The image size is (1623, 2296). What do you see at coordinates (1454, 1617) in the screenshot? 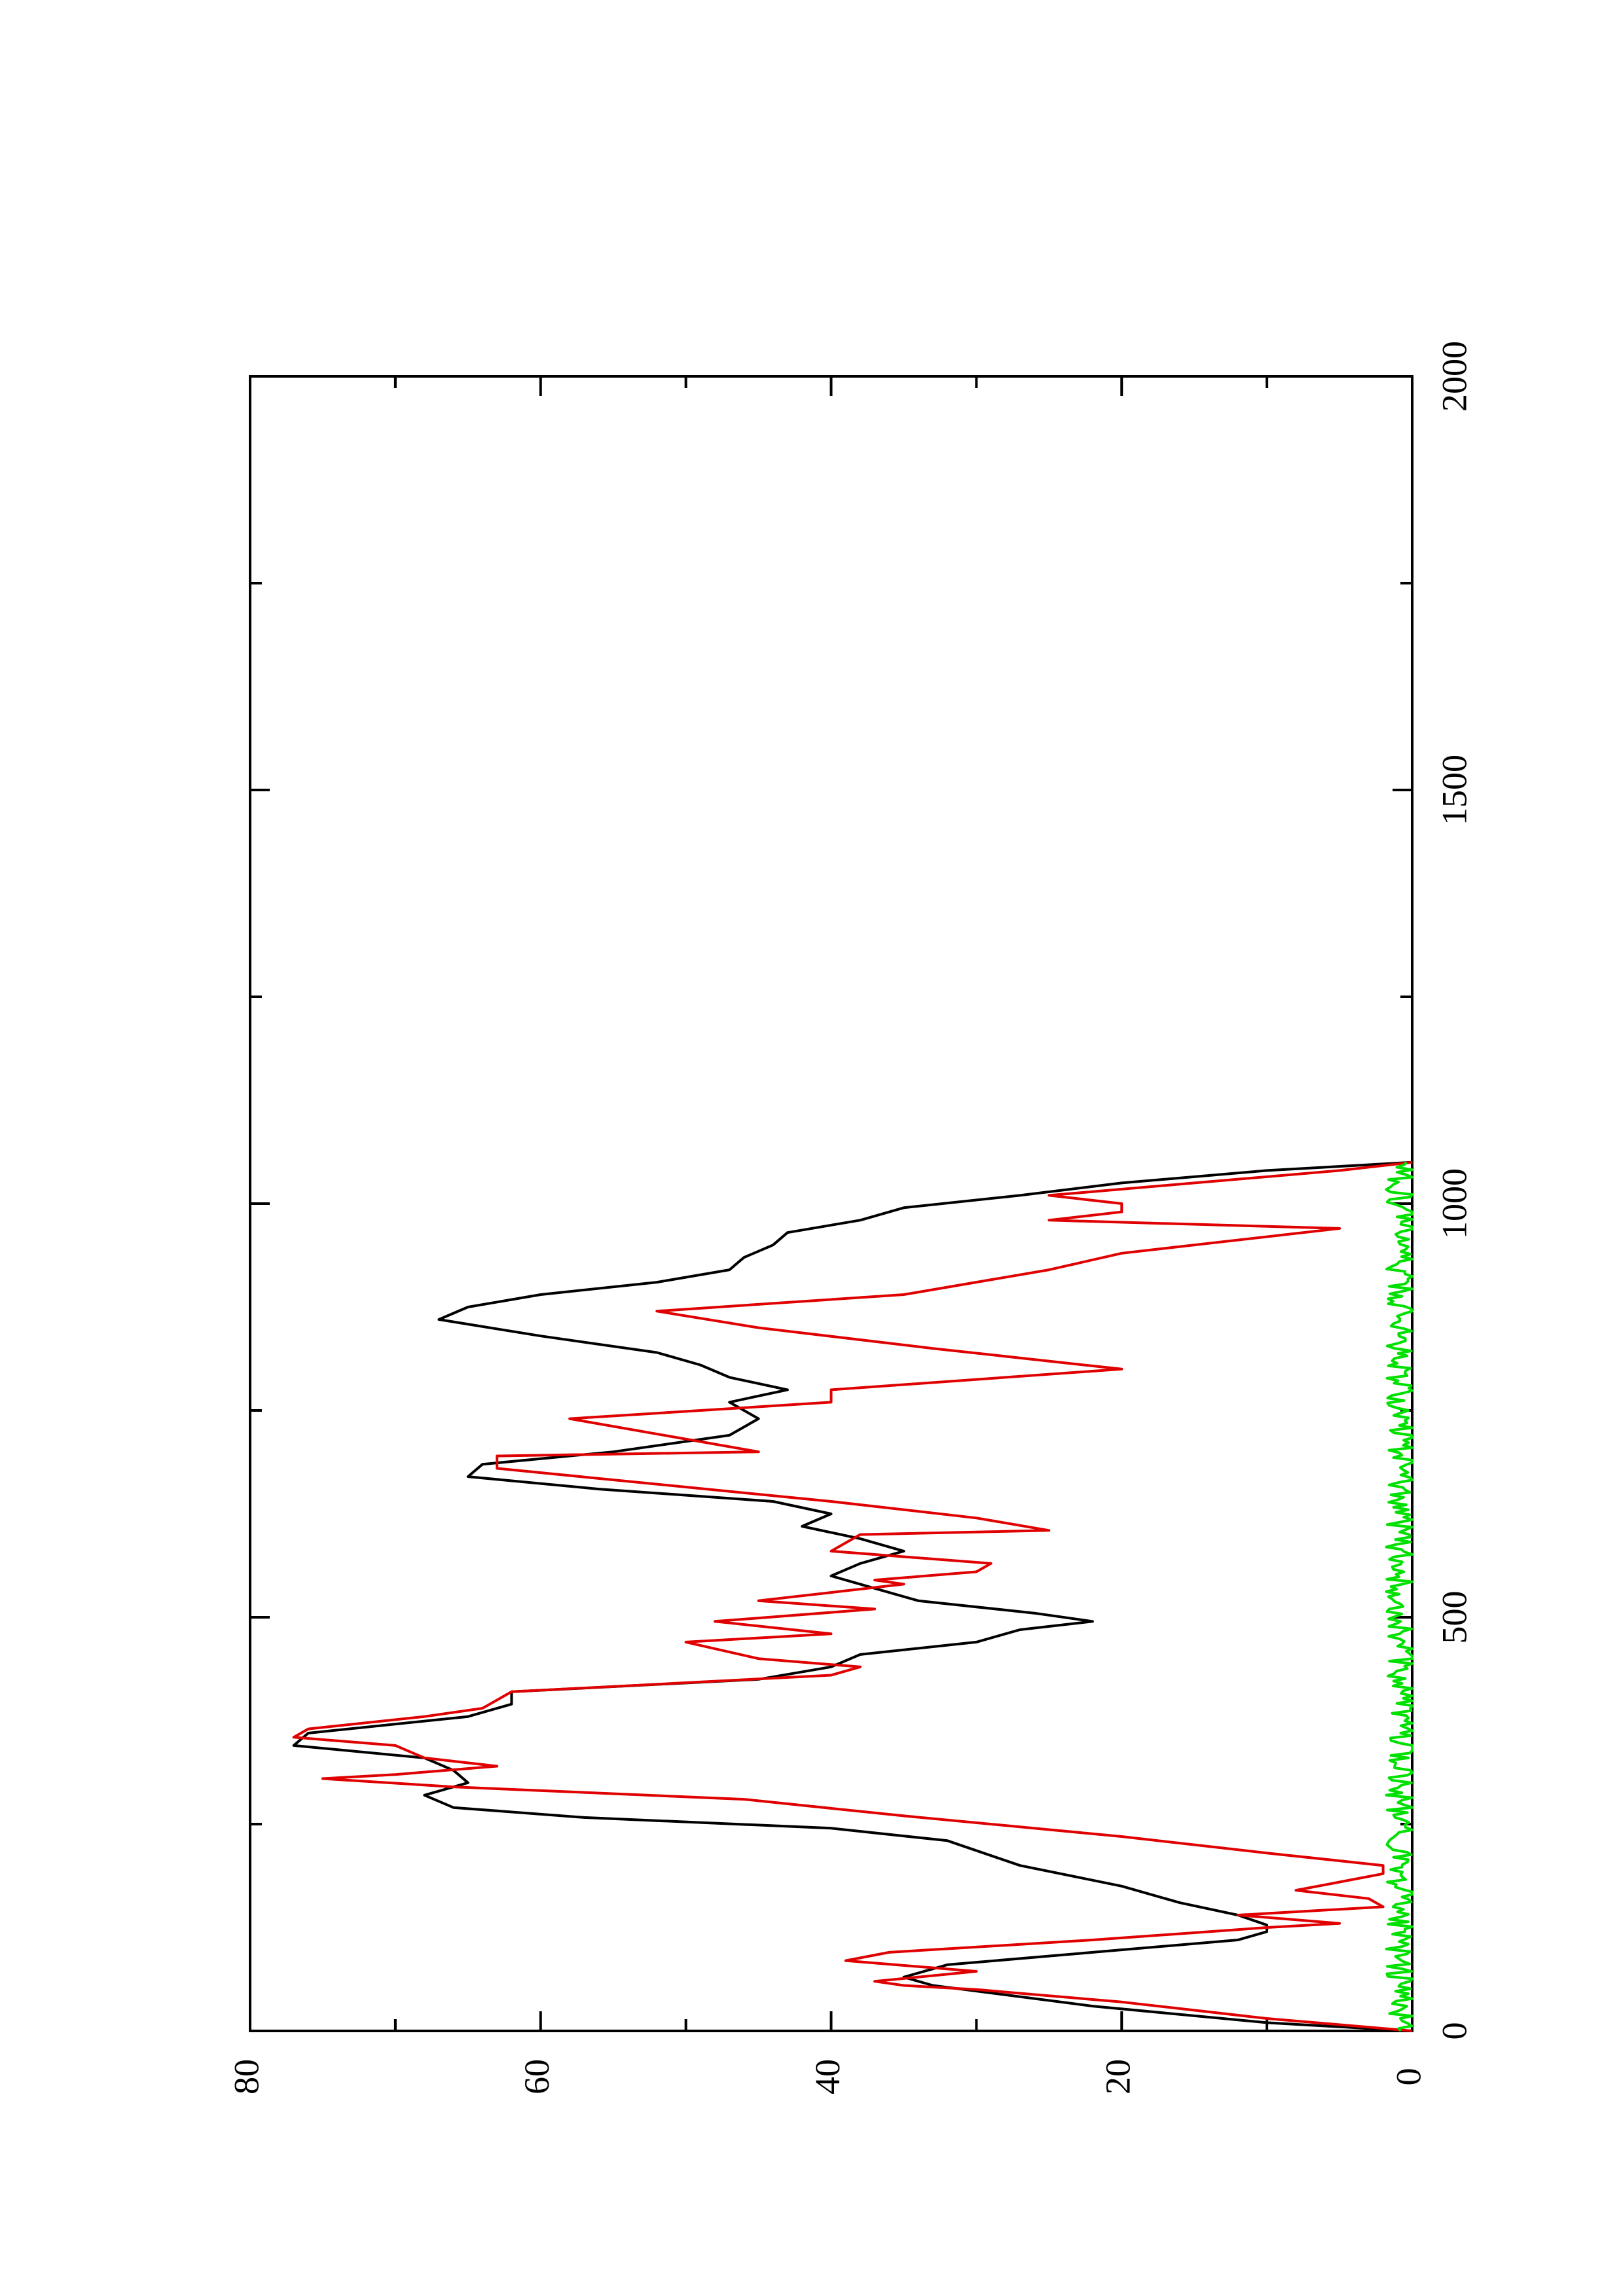
I see `x-tick-label: 500` at bounding box center [1454, 1617].